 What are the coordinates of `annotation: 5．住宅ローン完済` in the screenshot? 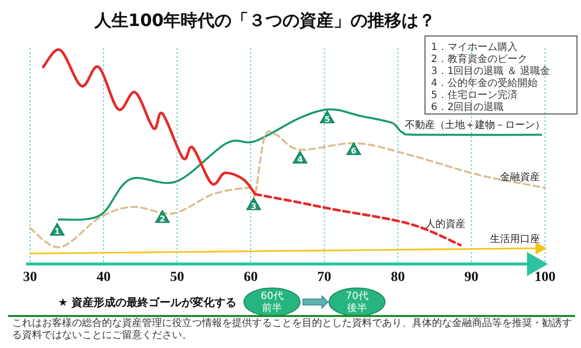 It's located at (474, 95).